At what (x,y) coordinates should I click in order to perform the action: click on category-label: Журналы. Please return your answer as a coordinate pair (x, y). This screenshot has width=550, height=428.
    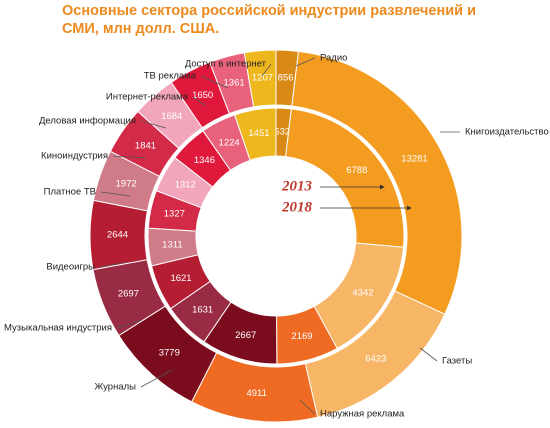
    Looking at the image, I should click on (116, 387).